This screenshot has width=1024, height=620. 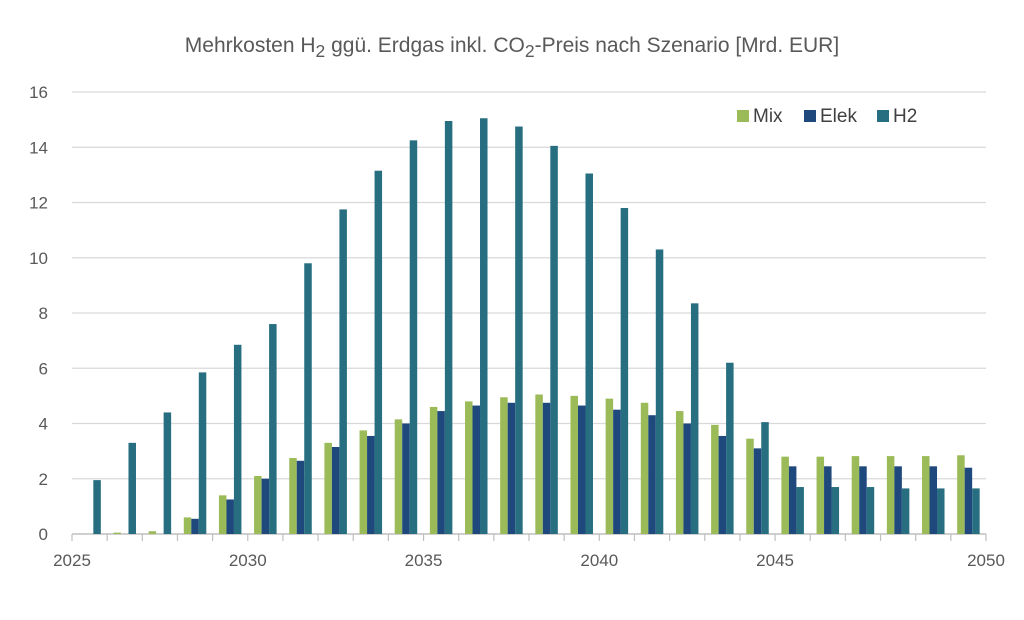 What do you see at coordinates (43, 313) in the screenshot?
I see `y-tick-label: 8` at bounding box center [43, 313].